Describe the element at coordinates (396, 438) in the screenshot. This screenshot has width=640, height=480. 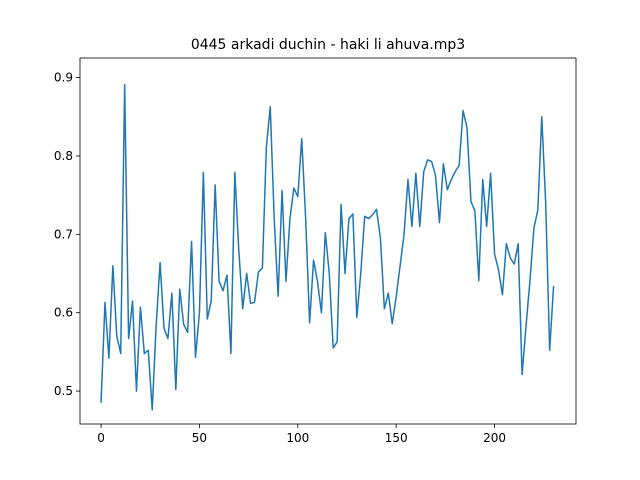
I see `x-tick-label: 150` at that location.